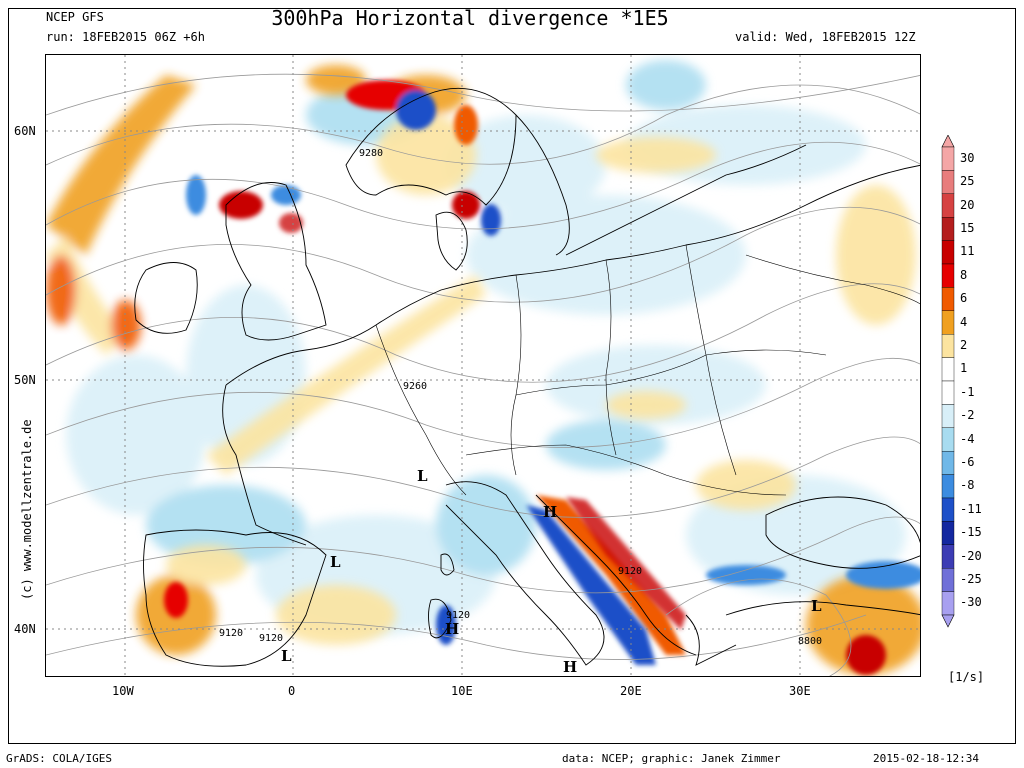  What do you see at coordinates (462, 691) in the screenshot?
I see `lon-label-10e: 10E` at bounding box center [462, 691].